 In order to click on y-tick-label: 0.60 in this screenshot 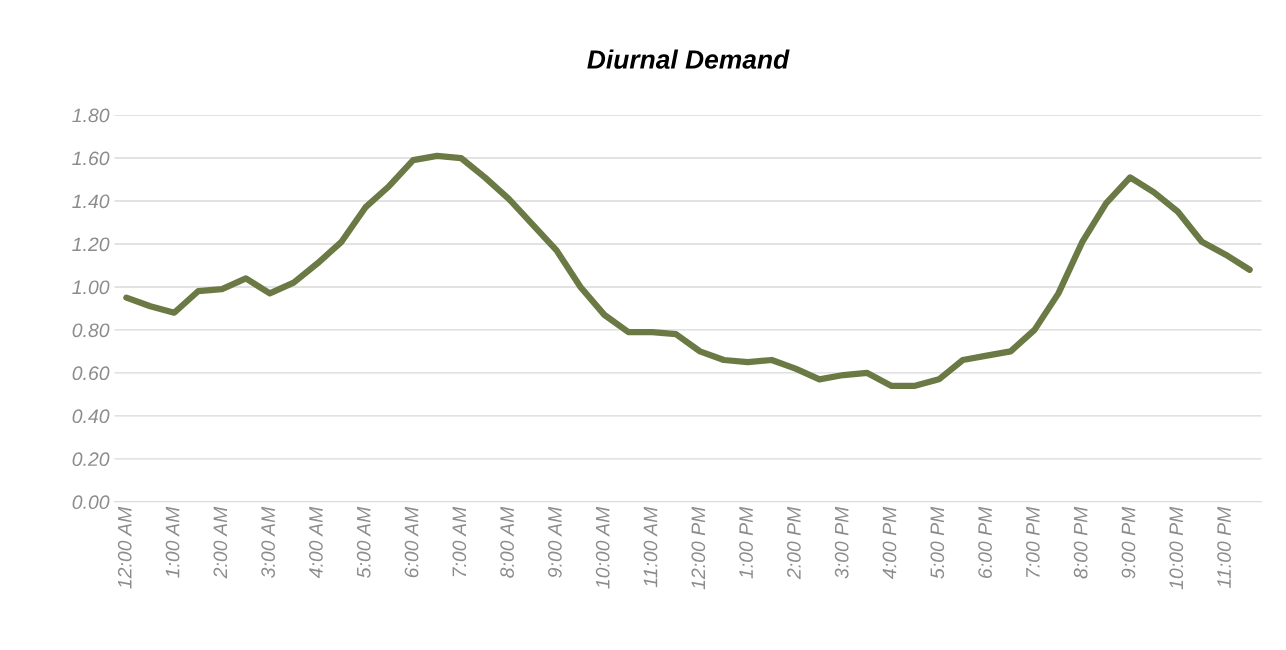, I will do `click(91, 373)`.